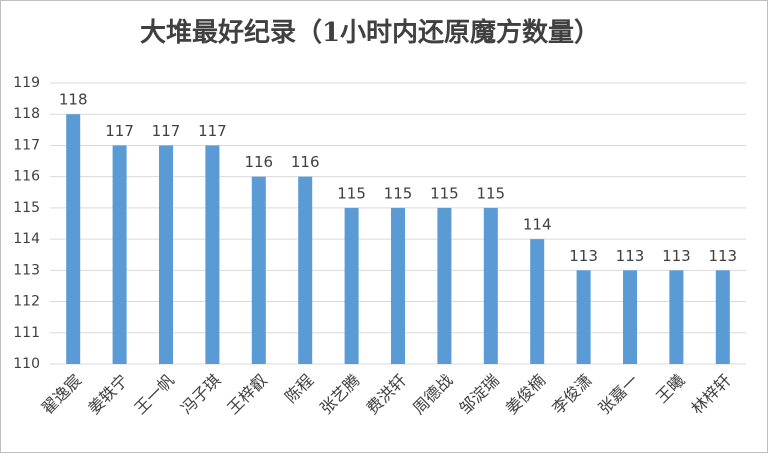 The image size is (769, 454). Describe the element at coordinates (370, 32) in the screenshot. I see `chart-title: 大堆最好纪录（1小时内还原魔方数量）` at that location.